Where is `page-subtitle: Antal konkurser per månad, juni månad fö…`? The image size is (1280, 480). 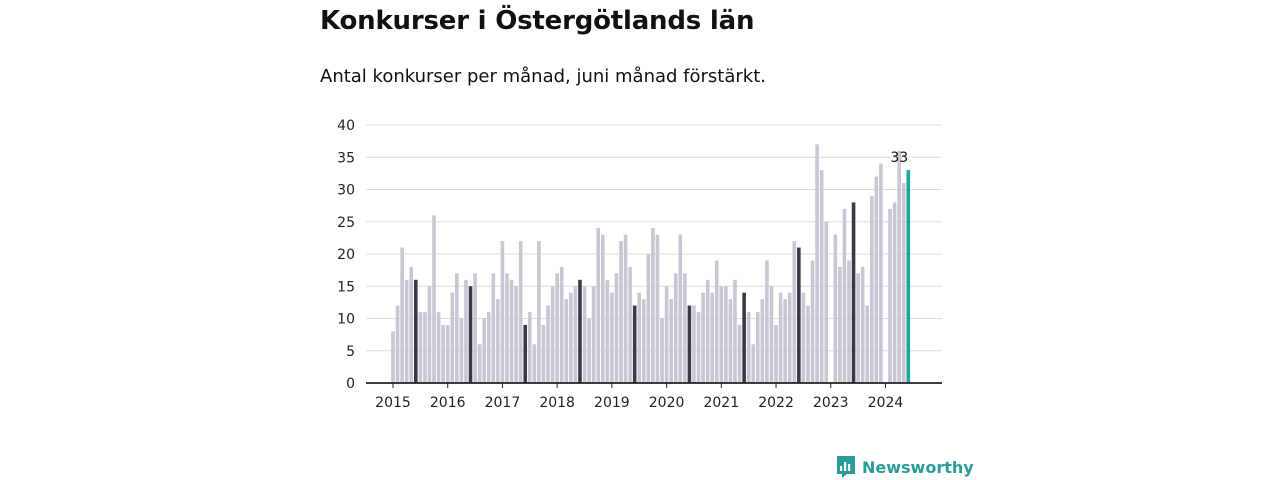 page-subtitle: Antal konkurser per månad, juni månad fö… is located at coordinates (543, 76).